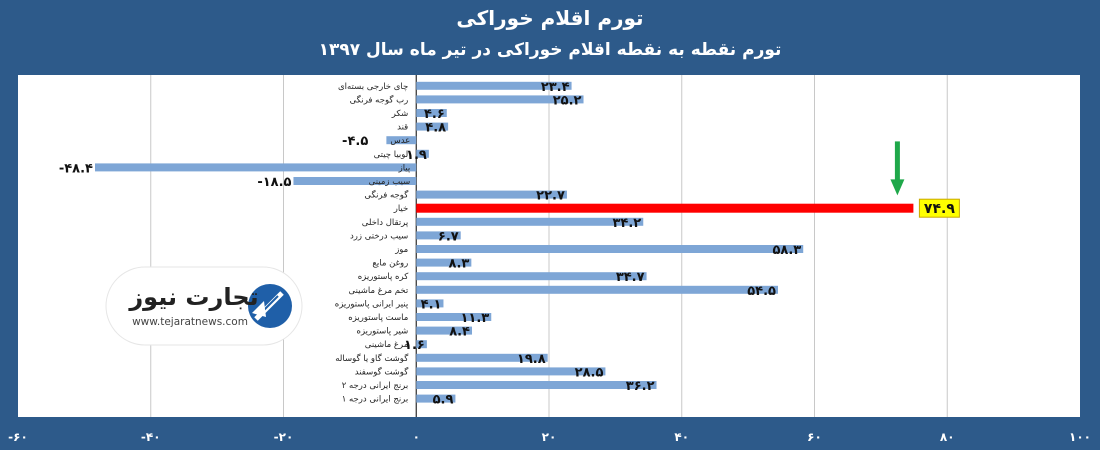  What do you see at coordinates (274, 182) in the screenshot?
I see `value-label: -۱۸.۵` at bounding box center [274, 182].